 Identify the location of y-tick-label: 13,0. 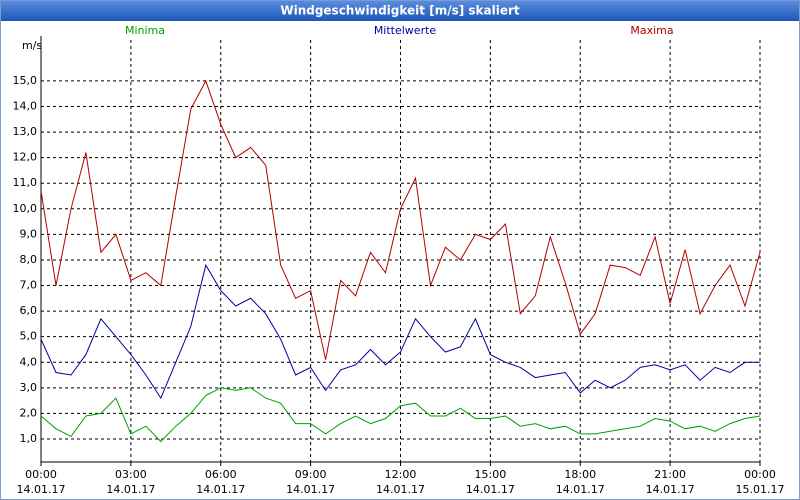
(25, 131).